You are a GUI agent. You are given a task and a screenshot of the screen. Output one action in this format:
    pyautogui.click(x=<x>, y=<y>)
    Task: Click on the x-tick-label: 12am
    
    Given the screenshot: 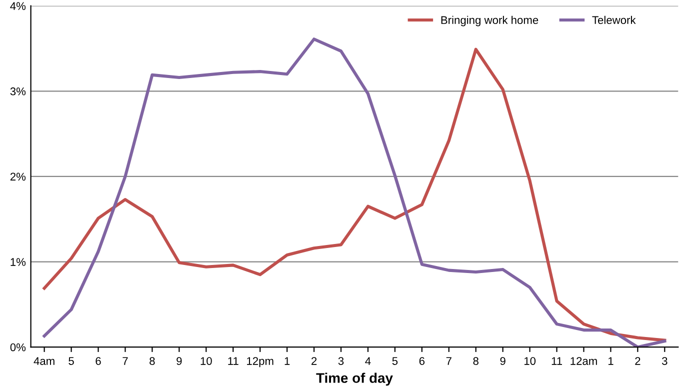 What is the action you would take?
    pyautogui.click(x=583, y=361)
    